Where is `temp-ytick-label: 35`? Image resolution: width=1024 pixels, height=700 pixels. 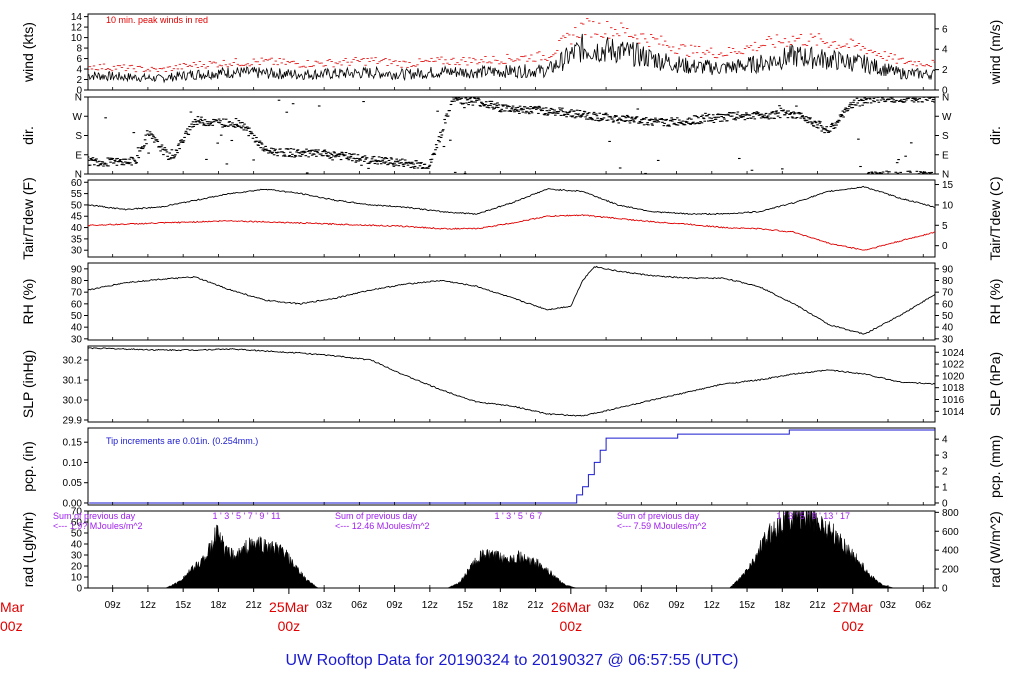 temp-ytick-label: 35 is located at coordinates (77, 239).